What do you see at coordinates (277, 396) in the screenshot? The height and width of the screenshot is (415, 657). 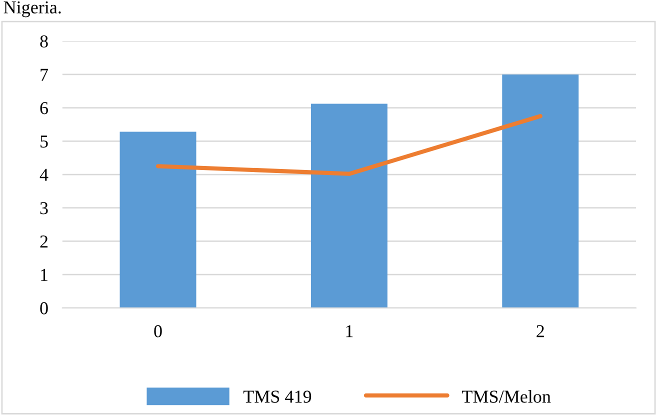 I see `legend-label: TMS 419` at bounding box center [277, 396].